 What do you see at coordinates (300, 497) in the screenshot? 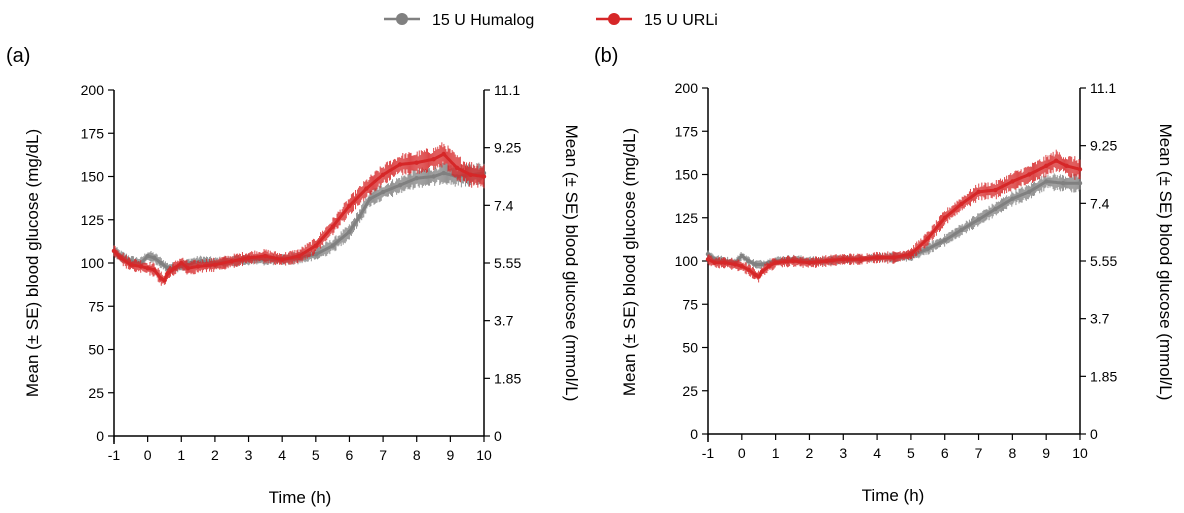
I see `x-axis-title-a: Time (h)` at bounding box center [300, 497].